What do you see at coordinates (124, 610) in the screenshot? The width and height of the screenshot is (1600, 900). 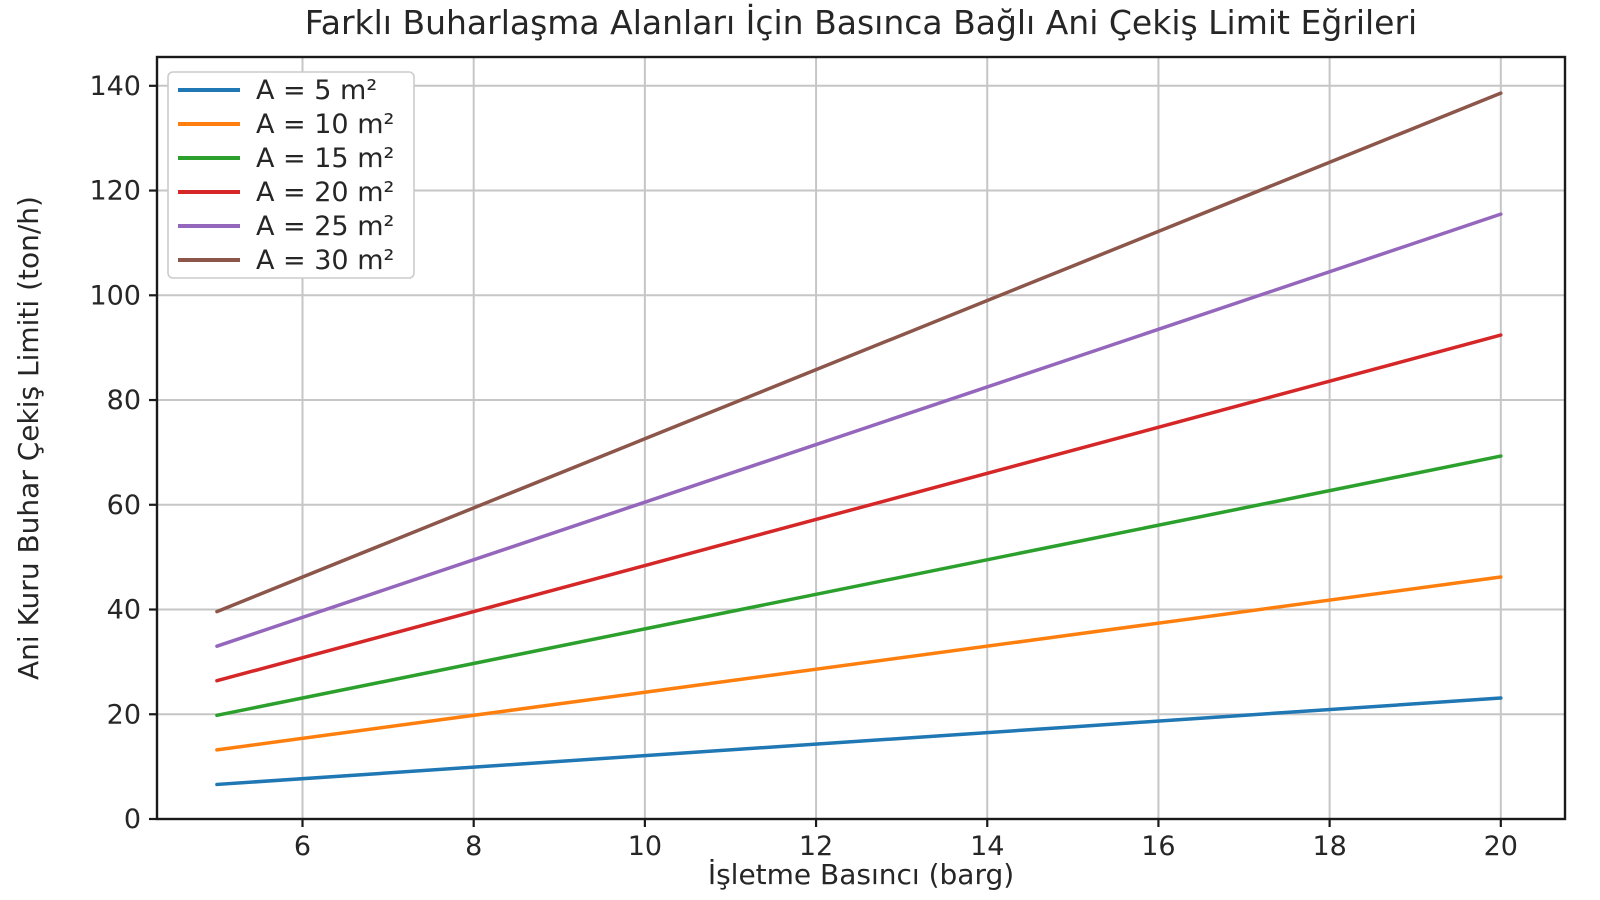 I see `y-tick-label: 40` at bounding box center [124, 610].